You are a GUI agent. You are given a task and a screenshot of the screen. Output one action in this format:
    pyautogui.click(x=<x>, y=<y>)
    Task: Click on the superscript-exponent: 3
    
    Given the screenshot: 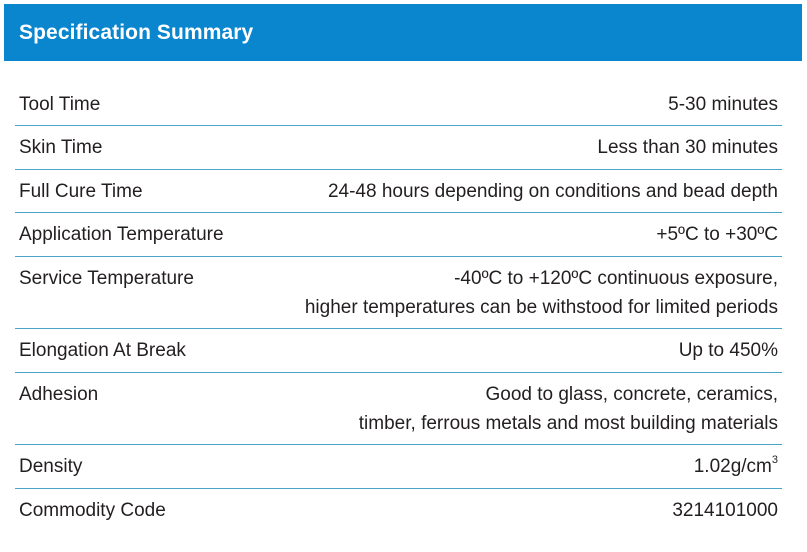 What is the action you would take?
    pyautogui.click(x=774, y=459)
    